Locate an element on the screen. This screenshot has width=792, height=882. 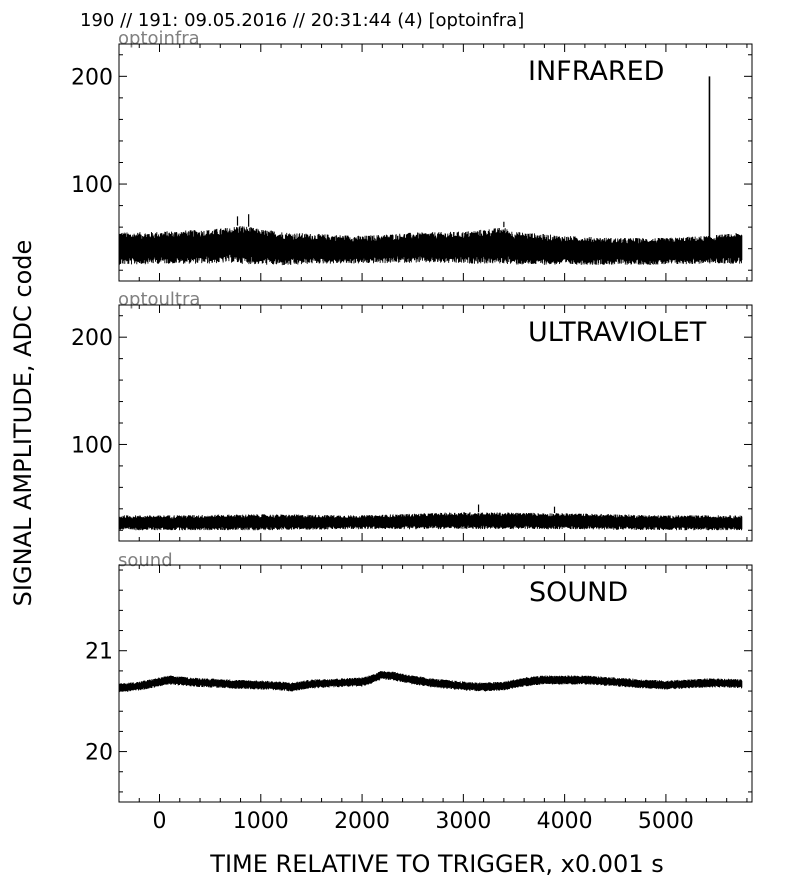
x-tick-label: 0 is located at coordinates (160, 821).